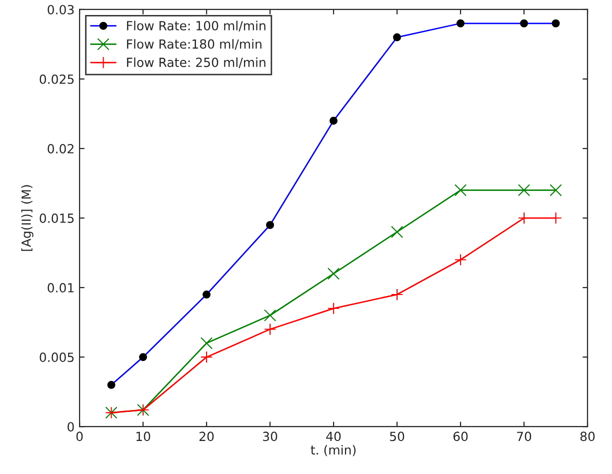 This screenshot has width=612, height=474. Describe the element at coordinates (57, 357) in the screenshot. I see `y-tick-label: 0.005` at that location.